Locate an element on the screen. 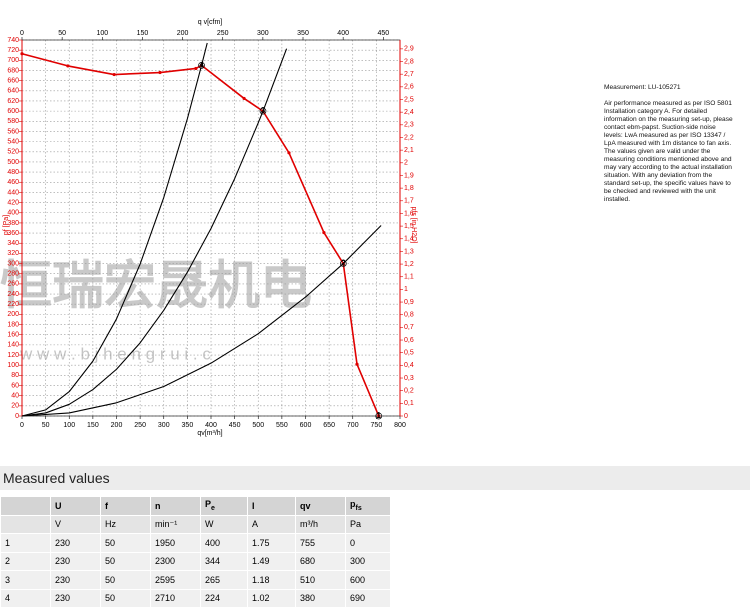 The width and height of the screenshot is (750, 609). x2-tick-label: 300 is located at coordinates (263, 33).